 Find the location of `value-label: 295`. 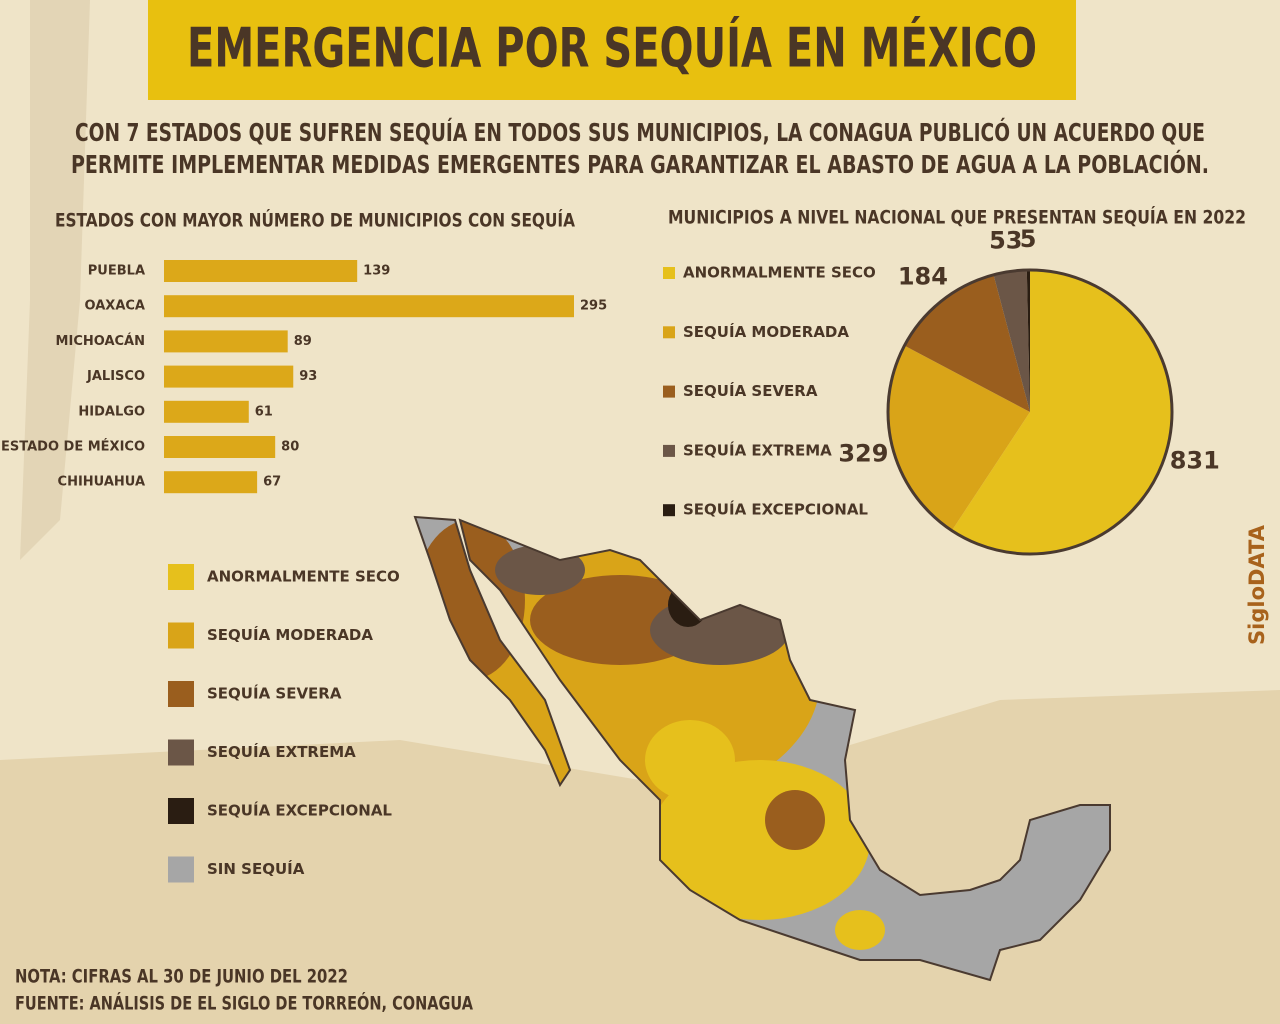

value-label: 295 is located at coordinates (593, 306).